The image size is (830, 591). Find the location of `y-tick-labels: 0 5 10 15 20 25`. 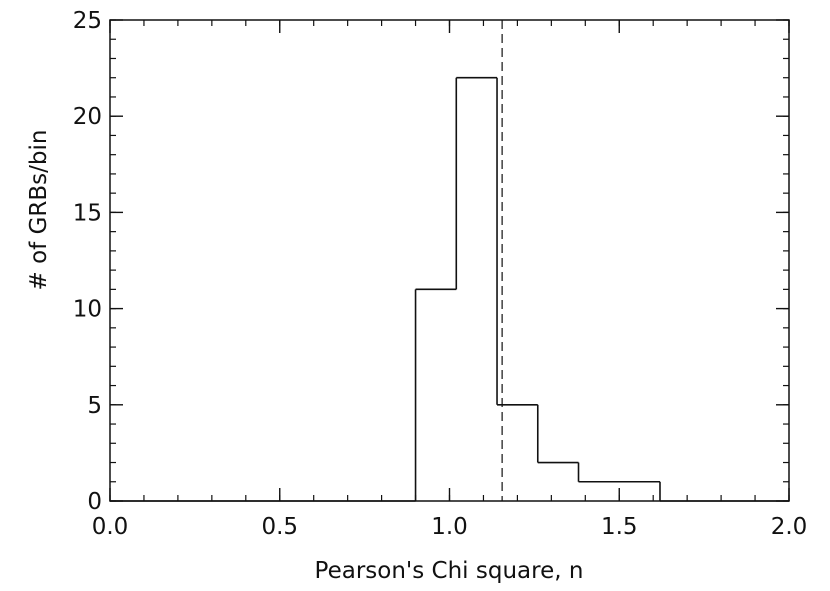

y-tick-labels: 0 5 10 15 20 25 is located at coordinates (87, 261).